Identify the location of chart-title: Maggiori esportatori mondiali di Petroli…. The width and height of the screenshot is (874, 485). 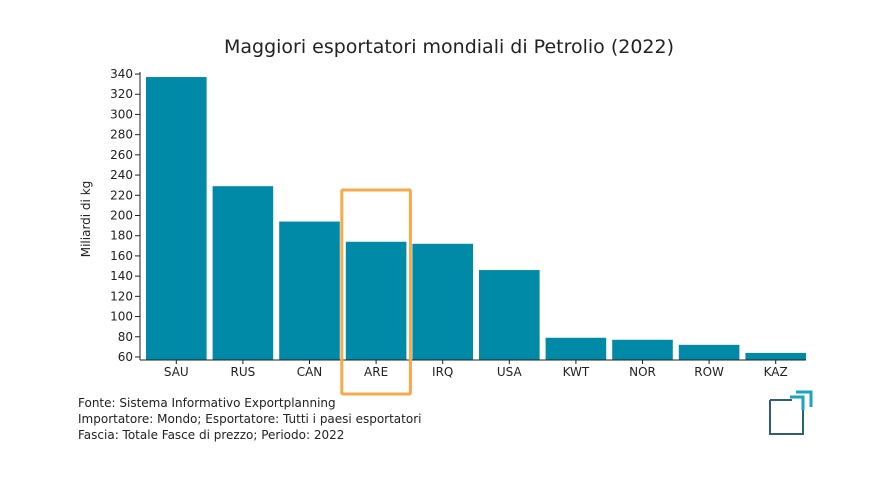
(449, 47).